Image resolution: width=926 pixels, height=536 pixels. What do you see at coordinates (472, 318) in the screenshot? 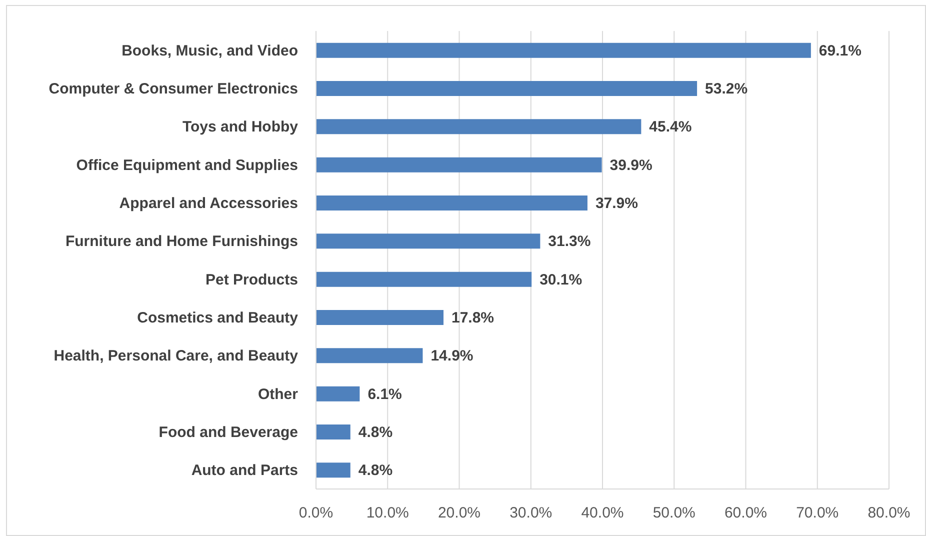
I see `data-label: 17.8%` at bounding box center [472, 318].